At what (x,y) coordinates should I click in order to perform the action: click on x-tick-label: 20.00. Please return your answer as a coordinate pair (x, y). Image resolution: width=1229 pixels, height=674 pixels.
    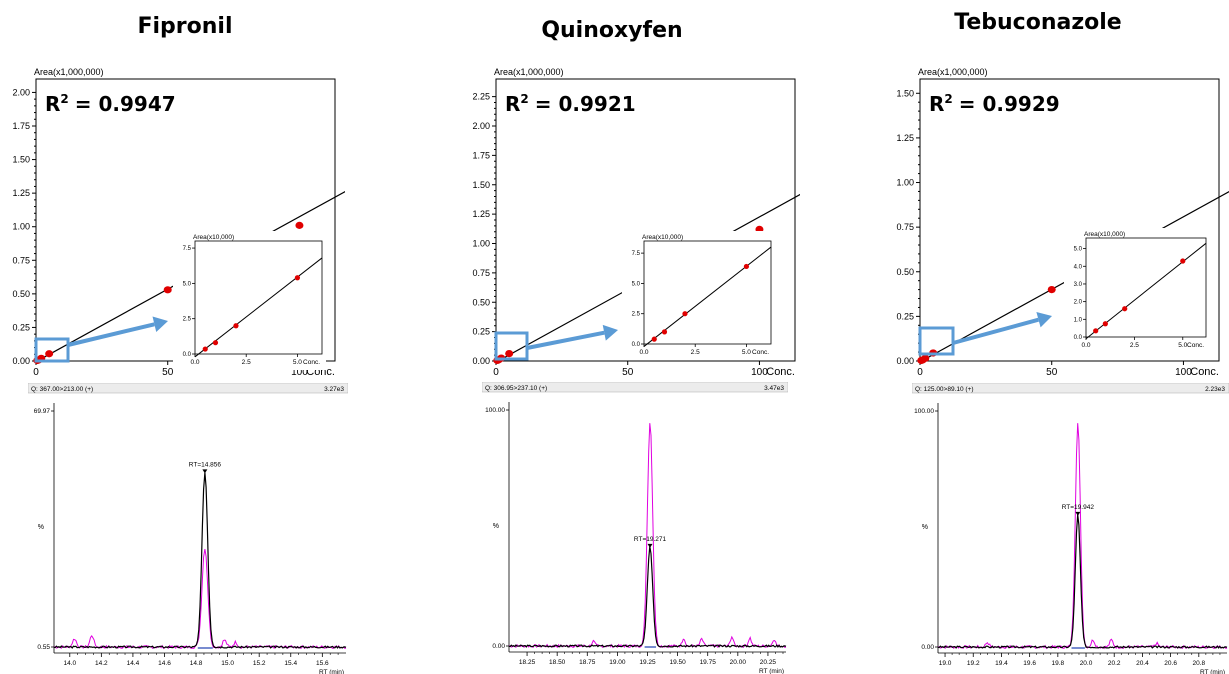
    Looking at the image, I should click on (738, 662).